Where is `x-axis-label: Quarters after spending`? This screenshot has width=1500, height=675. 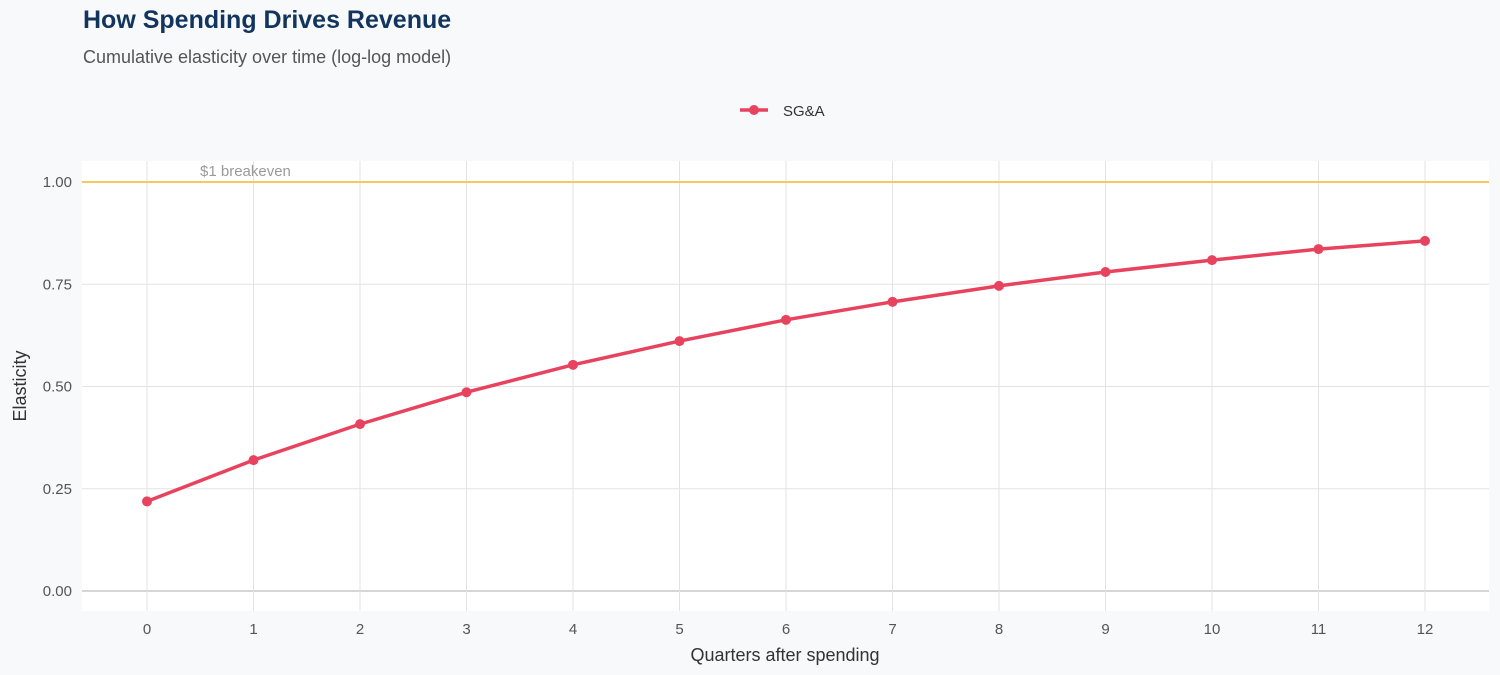 x-axis-label: Quarters after spending is located at coordinates (784, 655).